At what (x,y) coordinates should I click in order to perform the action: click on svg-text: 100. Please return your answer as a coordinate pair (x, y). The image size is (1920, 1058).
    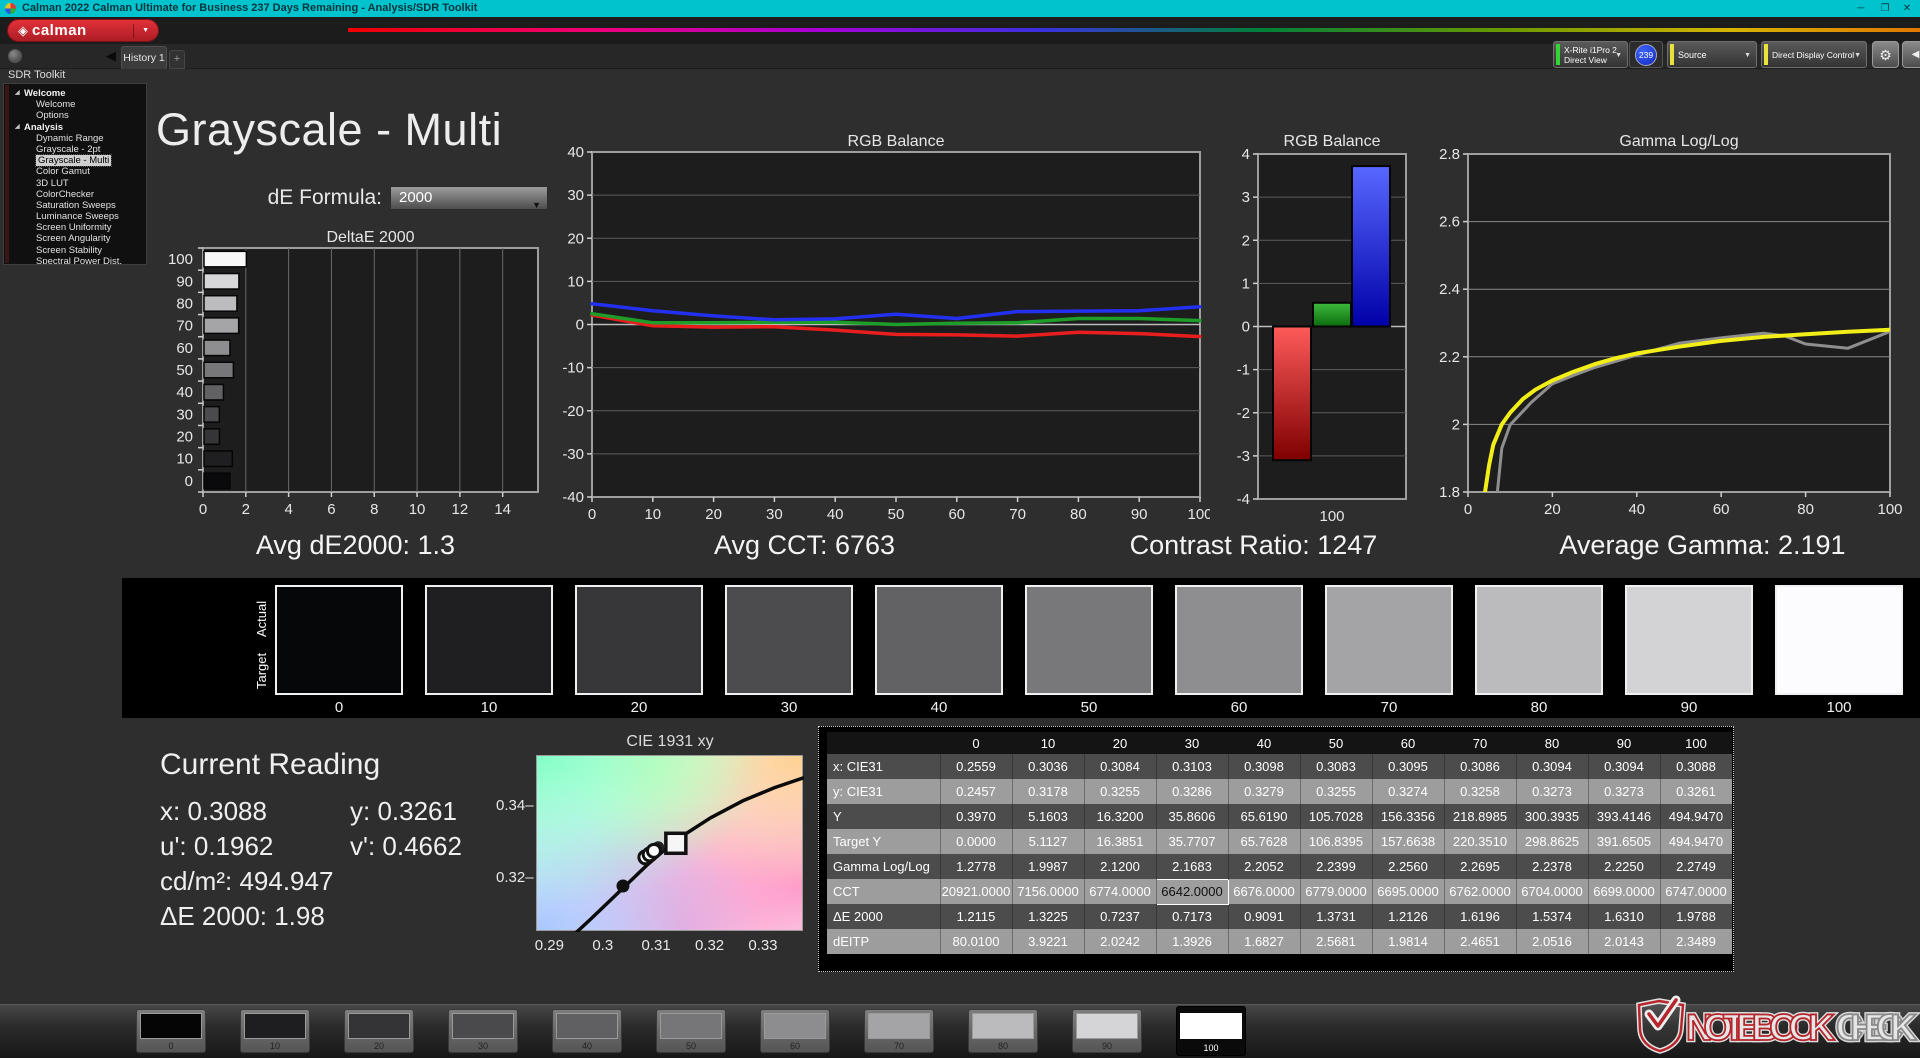
    Looking at the image, I should click on (180, 259).